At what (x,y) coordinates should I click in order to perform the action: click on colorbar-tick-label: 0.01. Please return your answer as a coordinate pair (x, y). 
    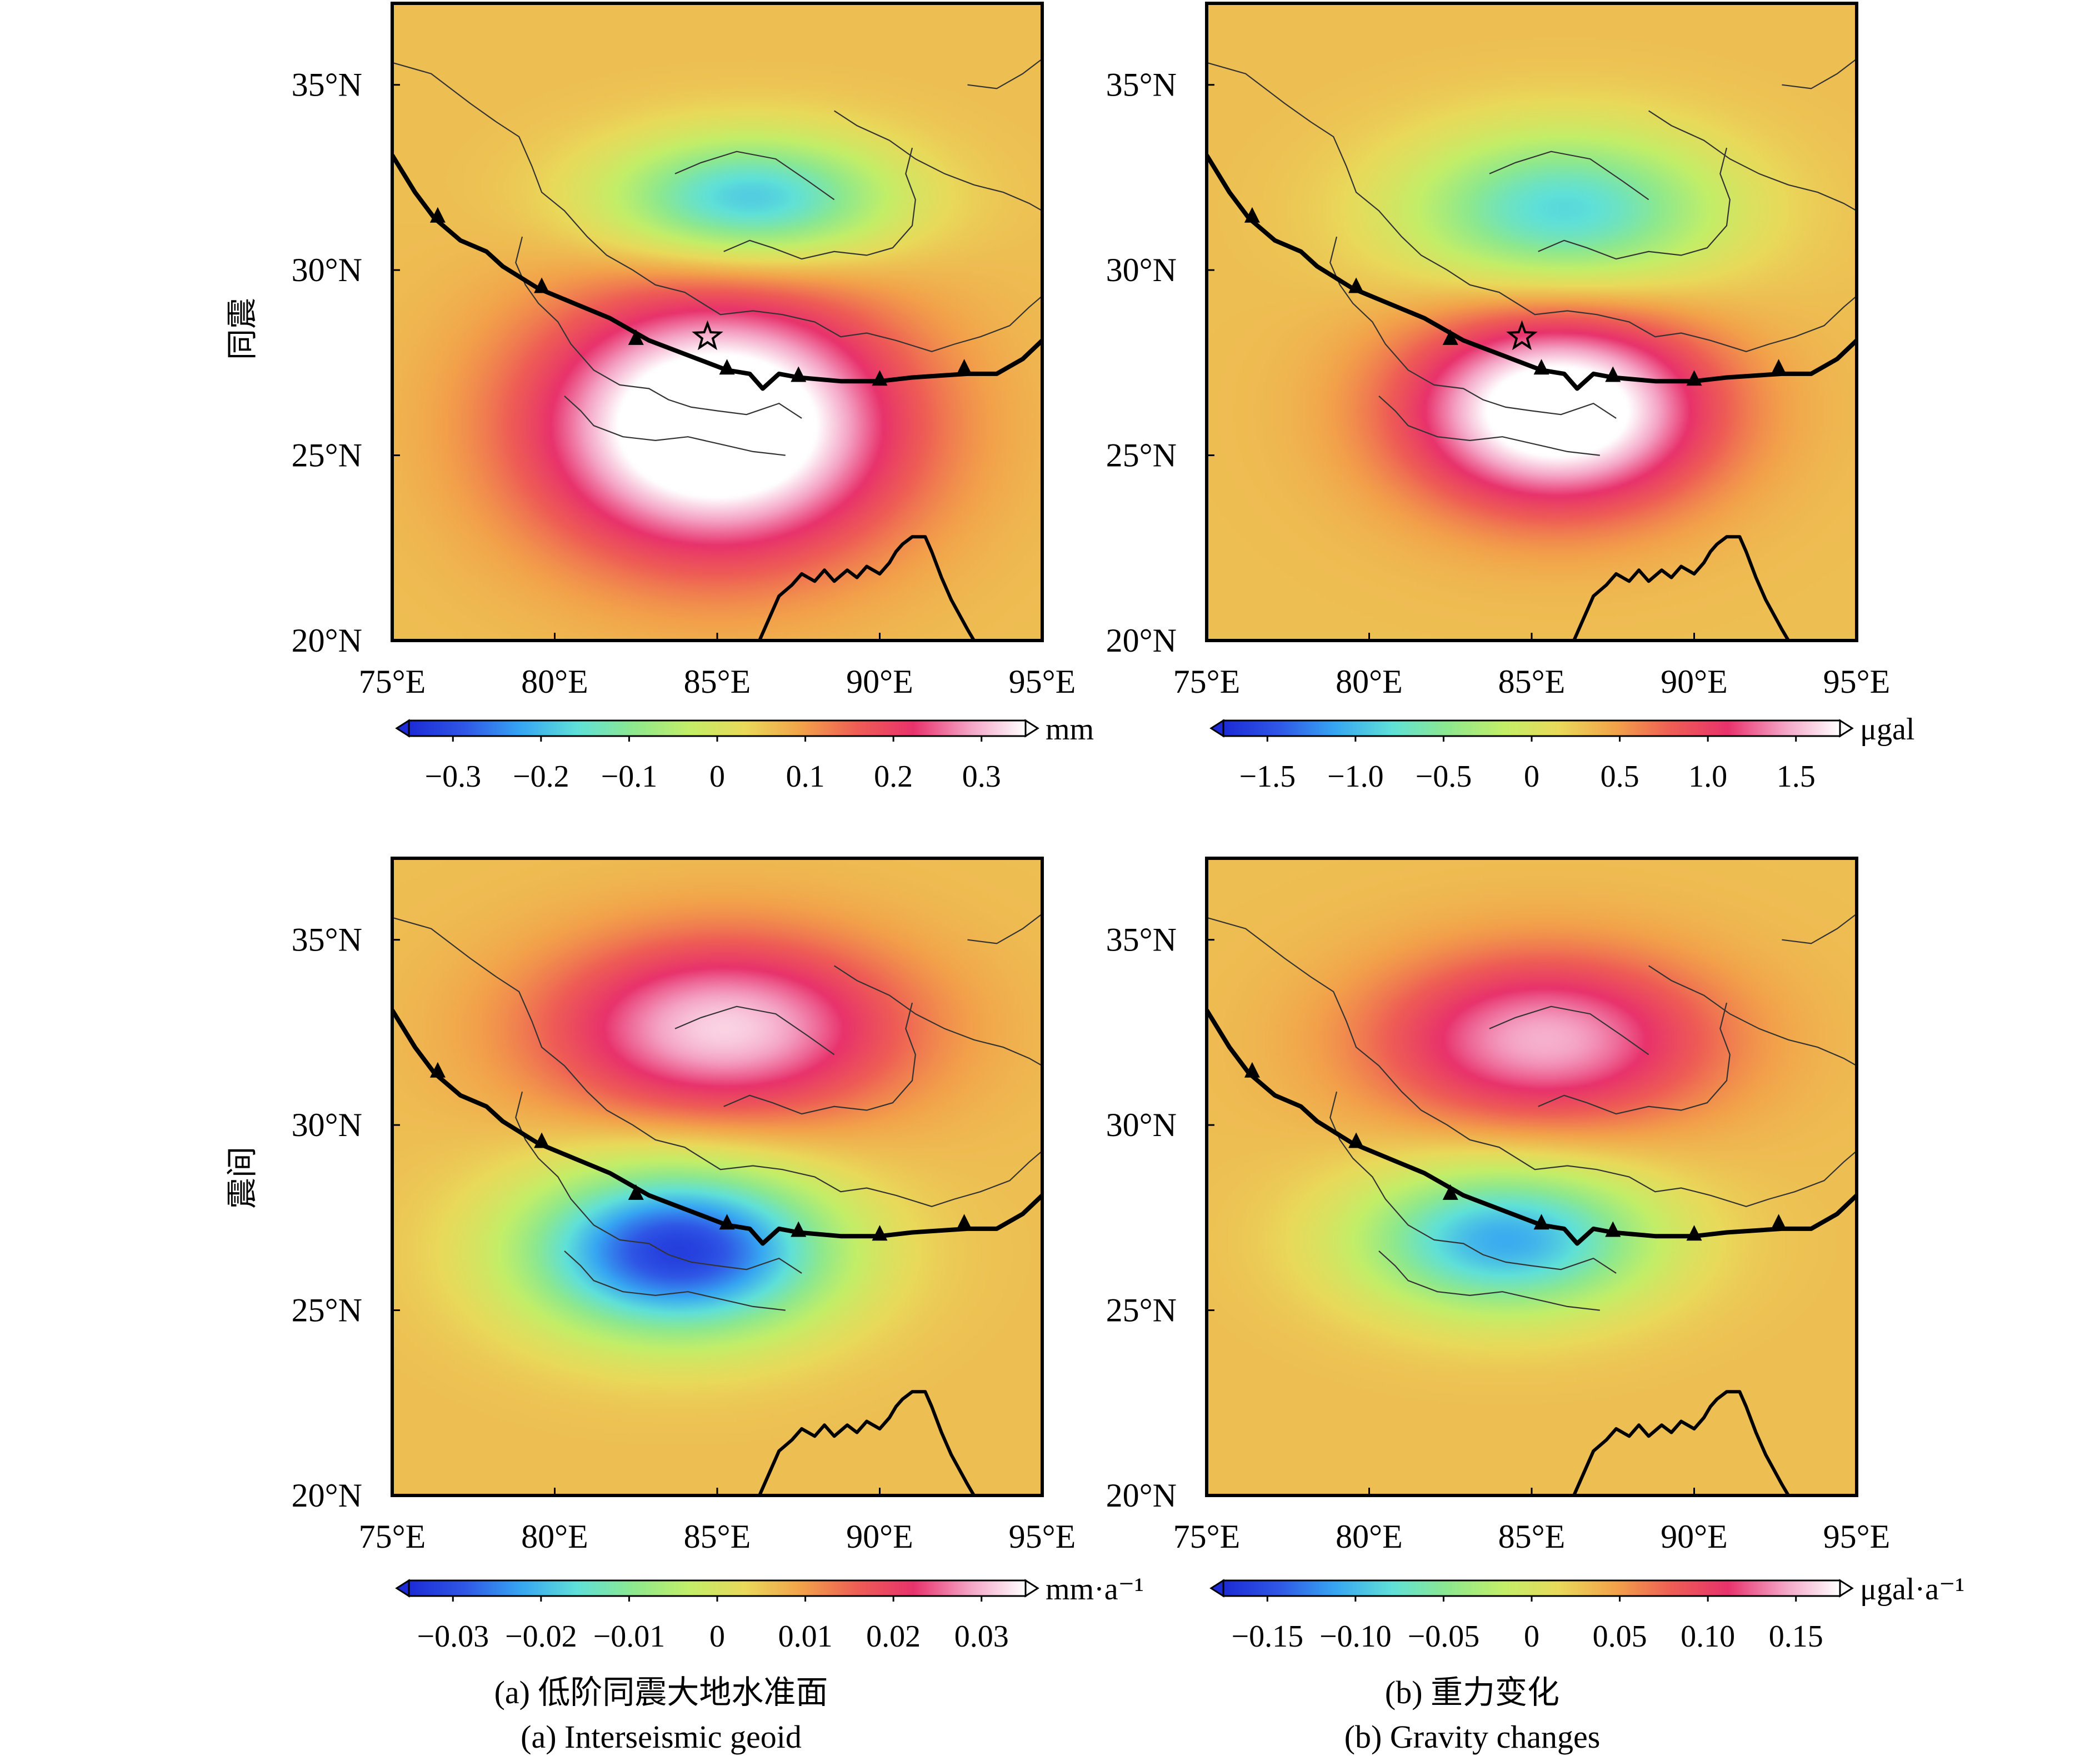
    Looking at the image, I should click on (806, 1637).